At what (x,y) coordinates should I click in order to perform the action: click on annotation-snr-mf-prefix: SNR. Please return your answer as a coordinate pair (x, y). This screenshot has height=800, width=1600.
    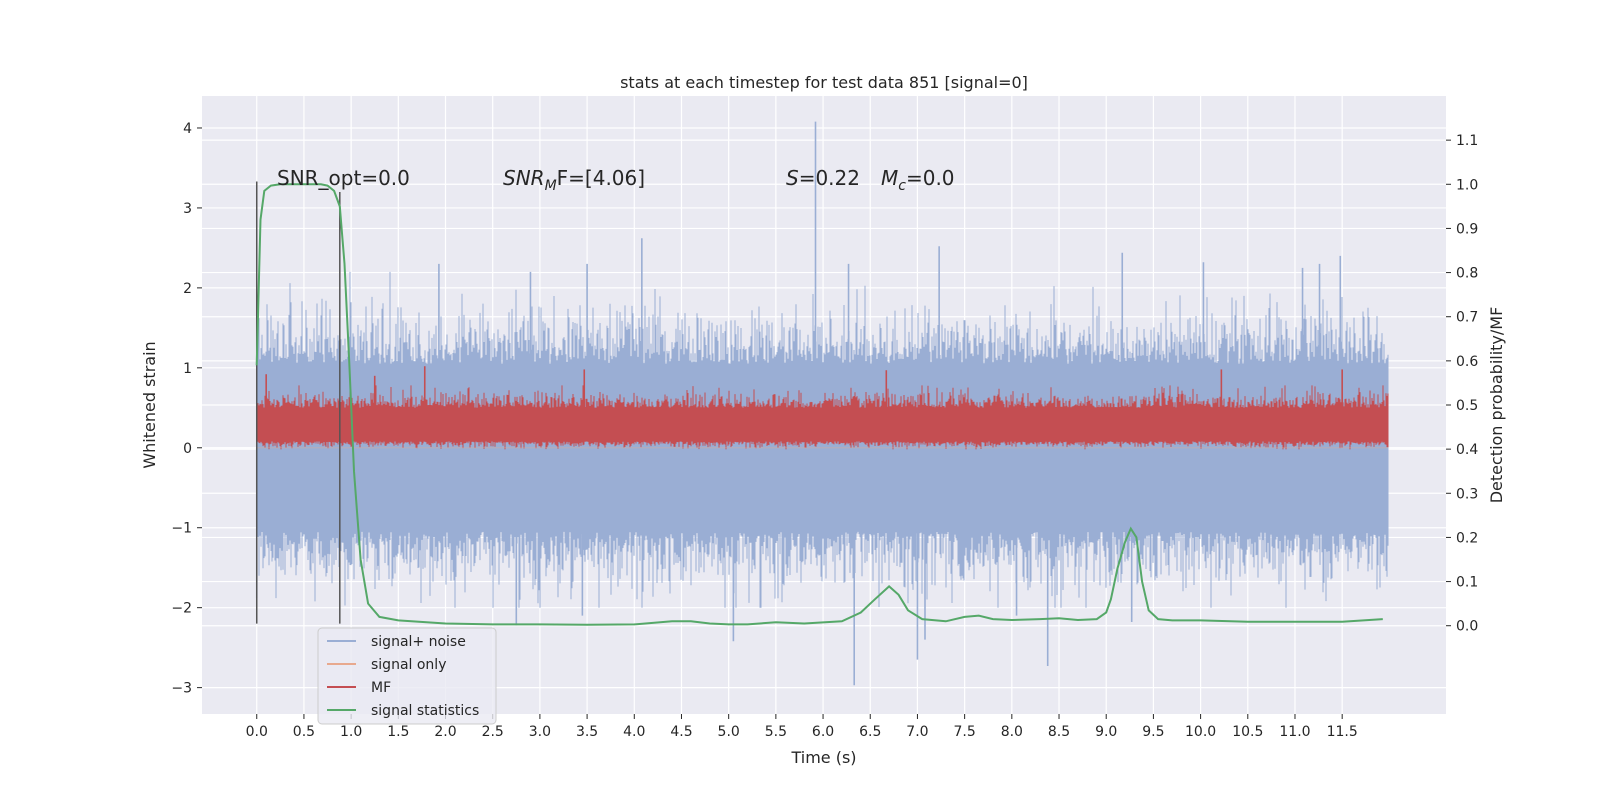
    Looking at the image, I should click on (524, 178).